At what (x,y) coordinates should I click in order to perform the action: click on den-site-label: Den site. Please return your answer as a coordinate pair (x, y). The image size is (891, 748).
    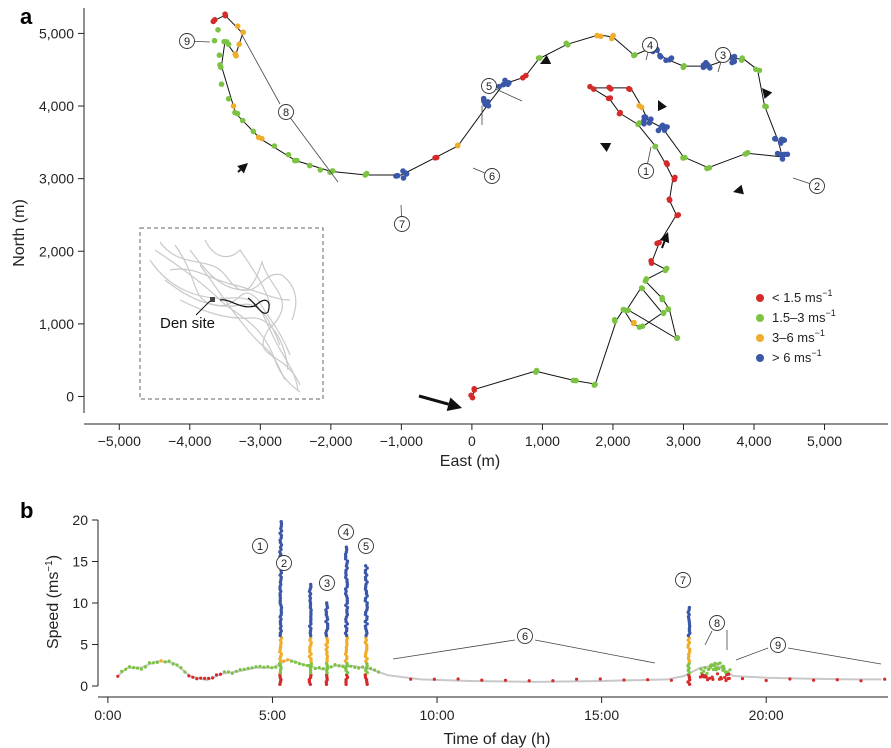
    Looking at the image, I should click on (187, 323).